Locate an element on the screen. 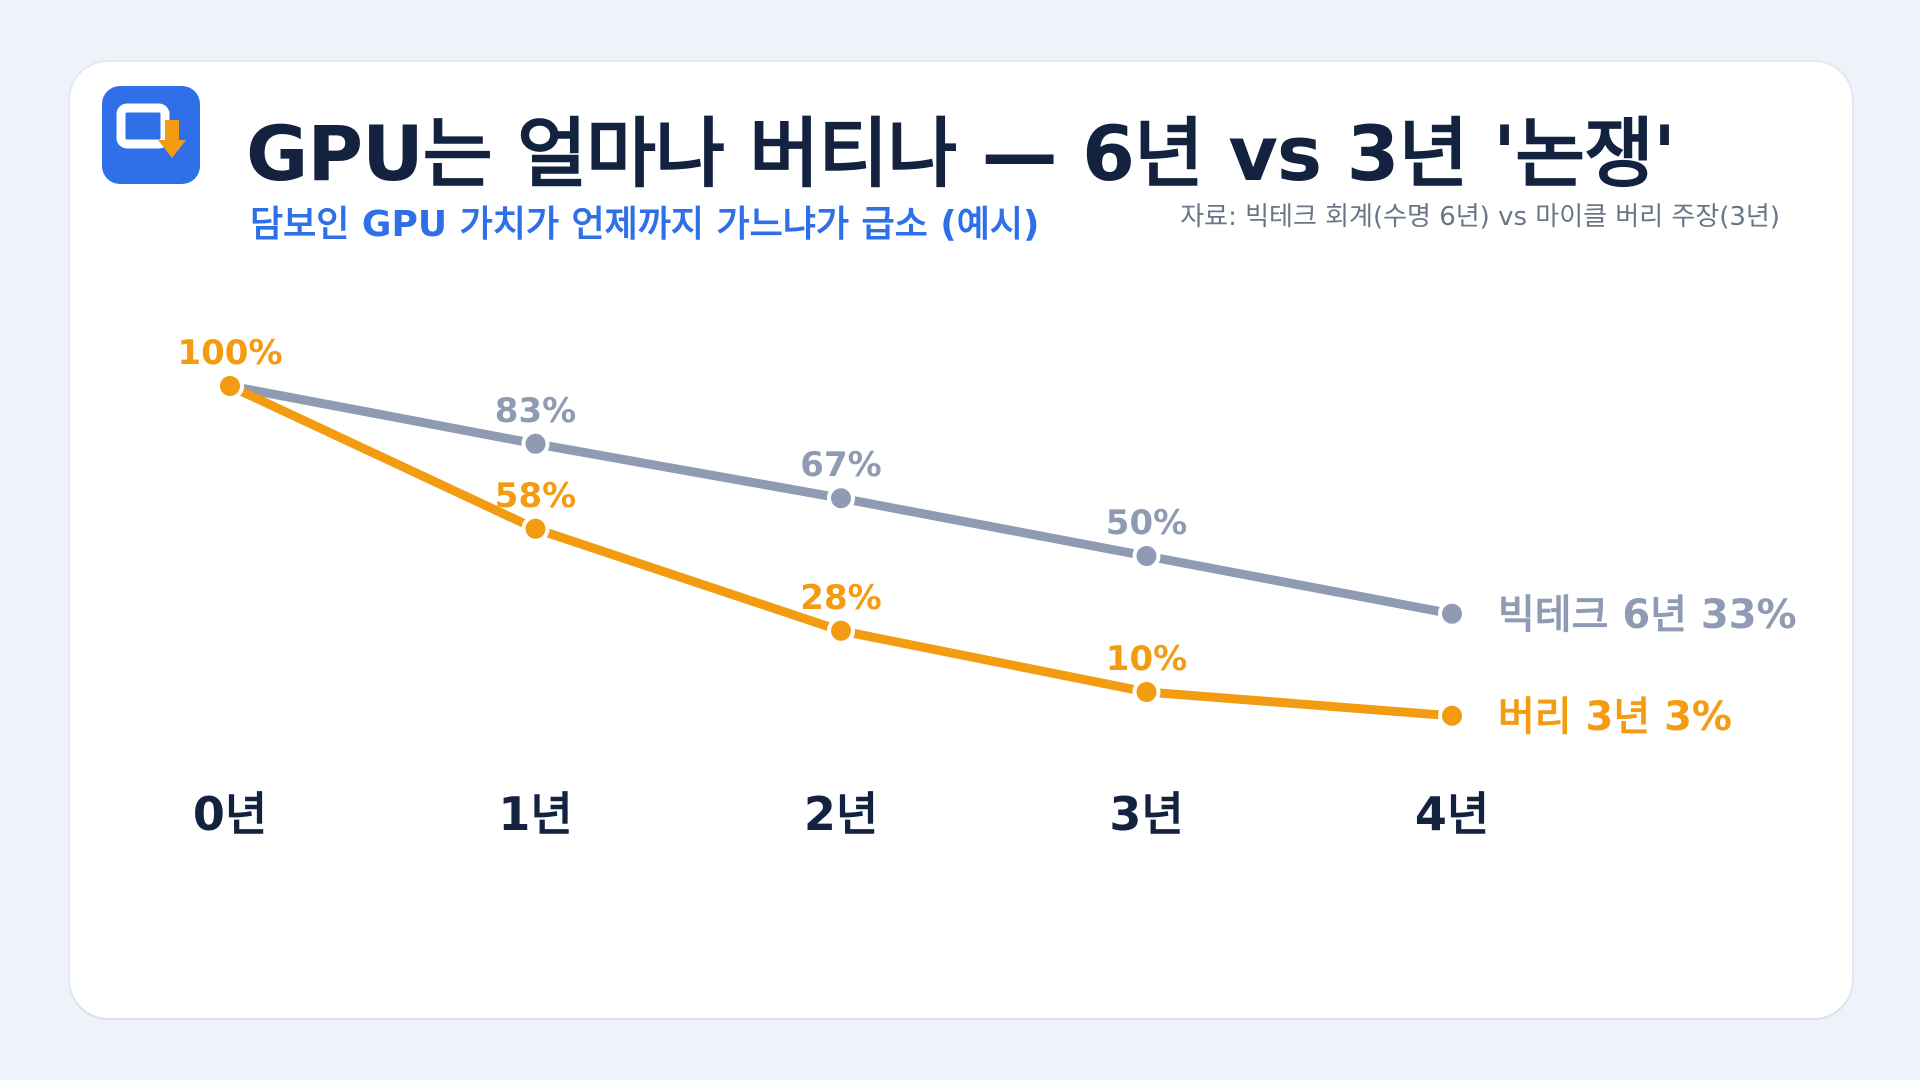  source-note: 자료: 빅테크 회계(수명 6년) vs 마이클 버리 주장(3년) is located at coordinates (1480, 217).